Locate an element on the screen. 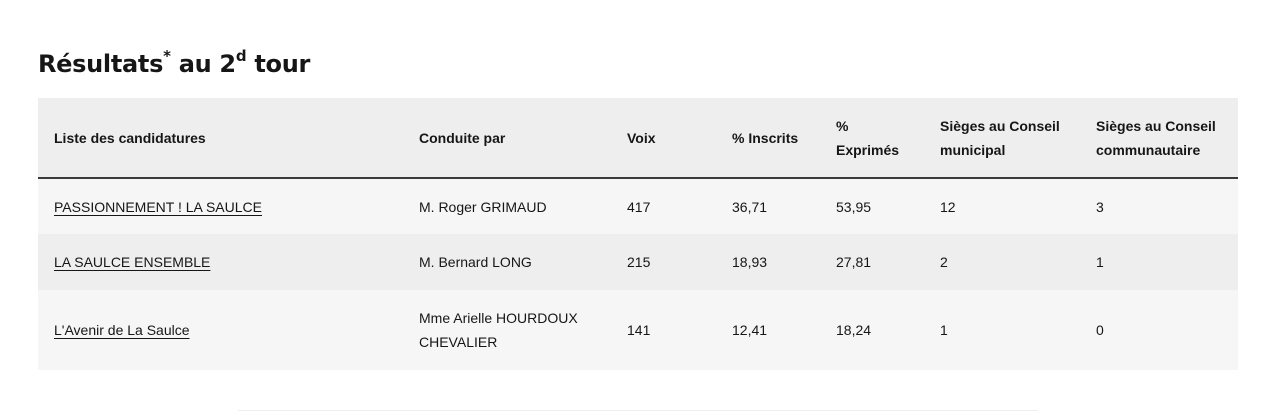 Image resolution: width=1288 pixels, height=413 pixels. results-heading: Résultats* au 2d tour is located at coordinates (174, 64).